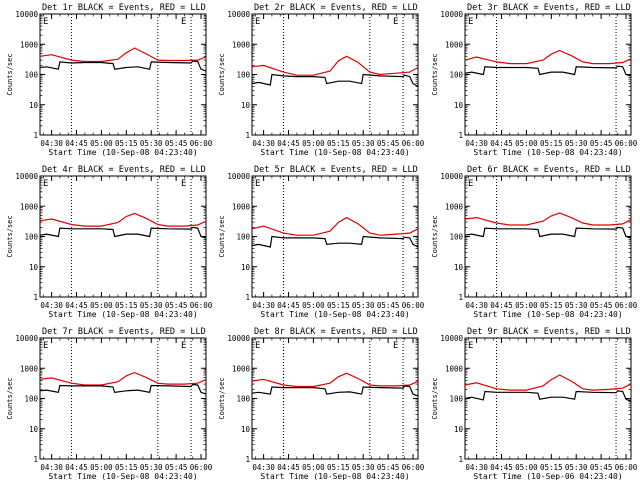 This screenshot has height=484, width=640. Describe the element at coordinates (124, 170) in the screenshot. I see `chart-title: Det 4r BLACK = Events, RED = LLD` at that location.